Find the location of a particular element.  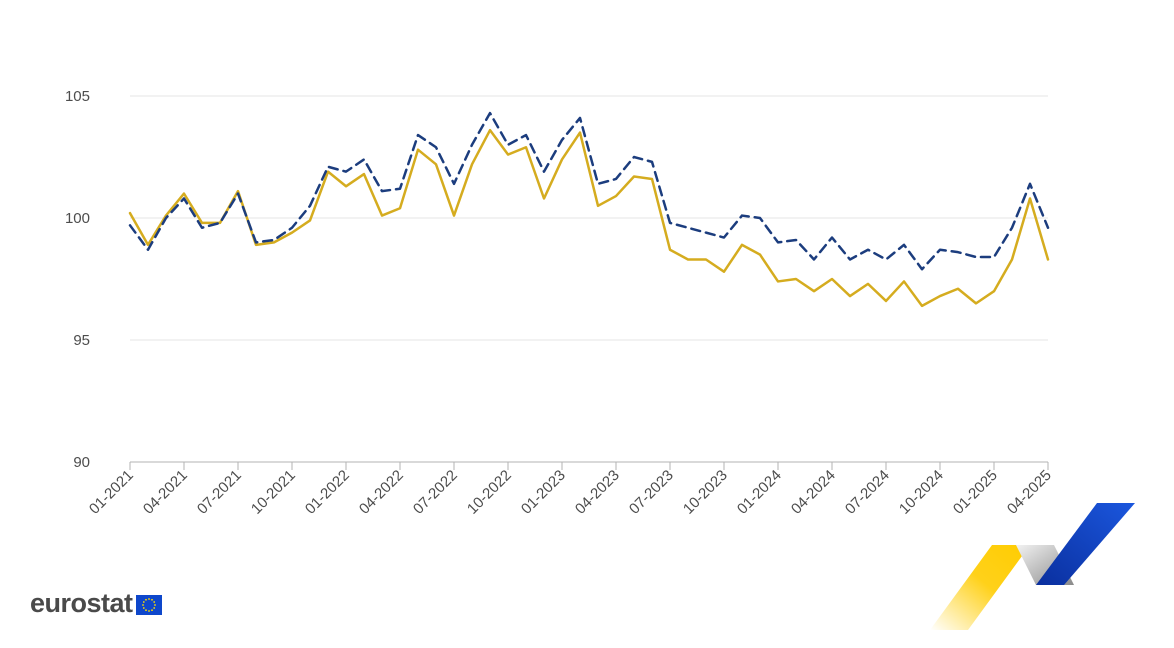

x-tick-label: 04-2025 is located at coordinates (1029, 492).